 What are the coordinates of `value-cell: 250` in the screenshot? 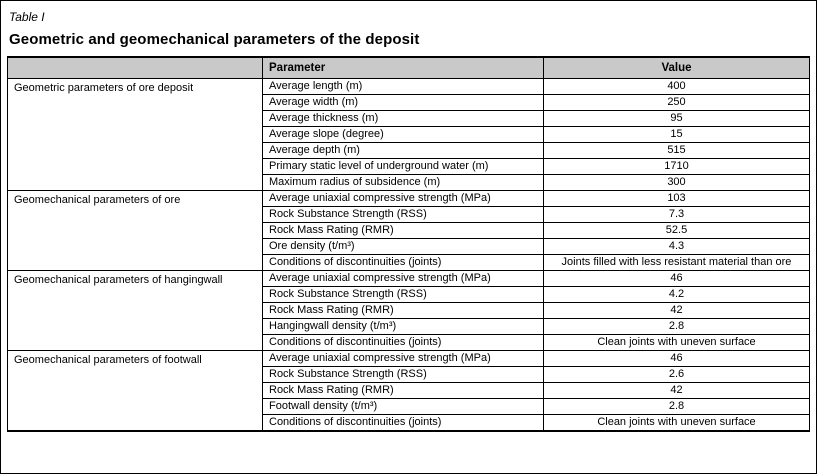 It's located at (676, 102).